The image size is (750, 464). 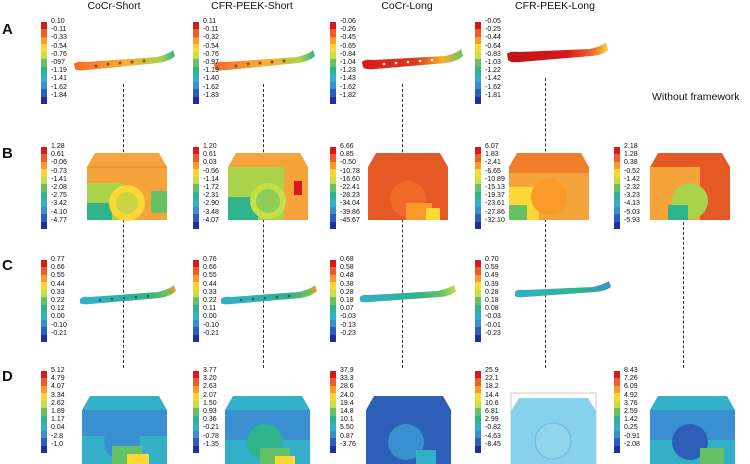 I want to click on row-label-b: B, so click(x=7, y=153).